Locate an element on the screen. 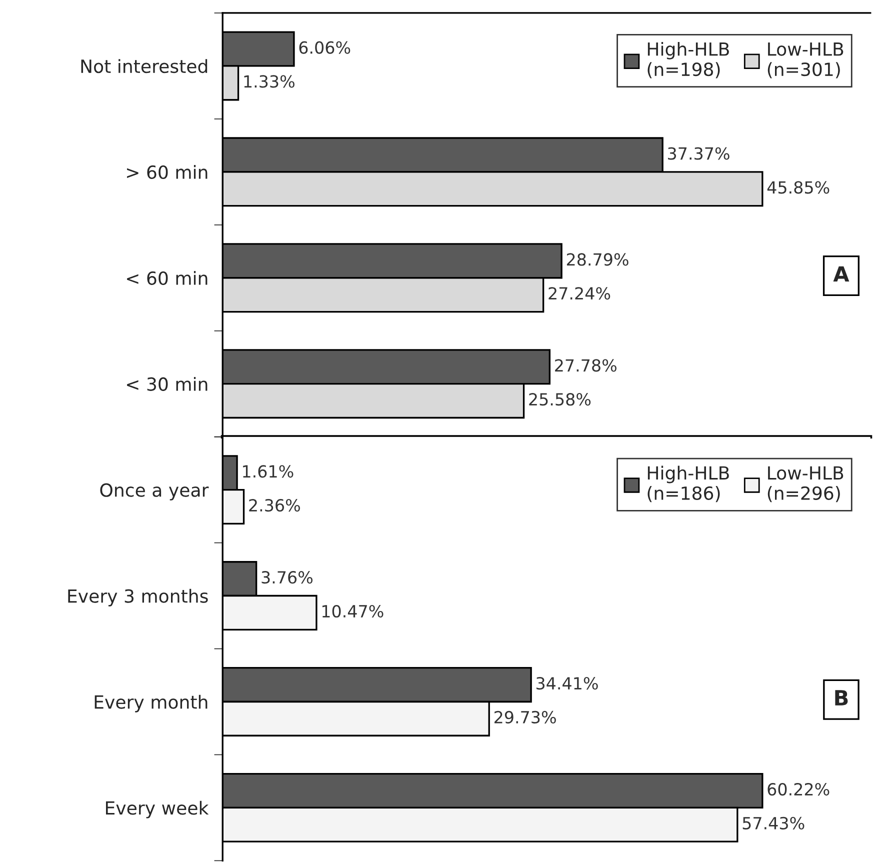 The image size is (873, 865). data-label: 45.85% is located at coordinates (798, 187).